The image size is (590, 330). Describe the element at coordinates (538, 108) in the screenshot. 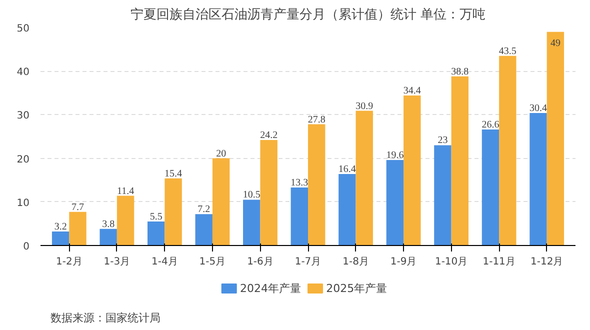

I see `data-label: 30.4` at that location.